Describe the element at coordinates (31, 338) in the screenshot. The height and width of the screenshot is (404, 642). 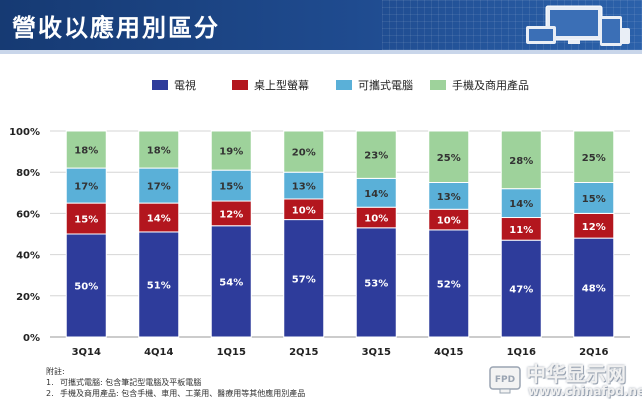
I see `y-tick-label-0: 0%` at that location.